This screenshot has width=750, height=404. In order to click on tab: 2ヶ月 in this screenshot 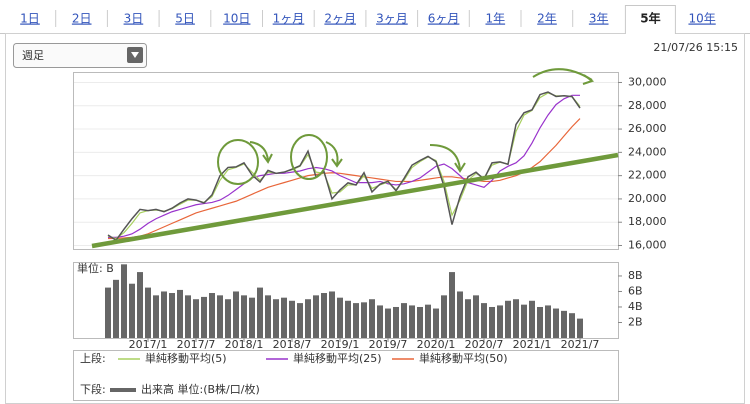, I will do `click(340, 19)`.